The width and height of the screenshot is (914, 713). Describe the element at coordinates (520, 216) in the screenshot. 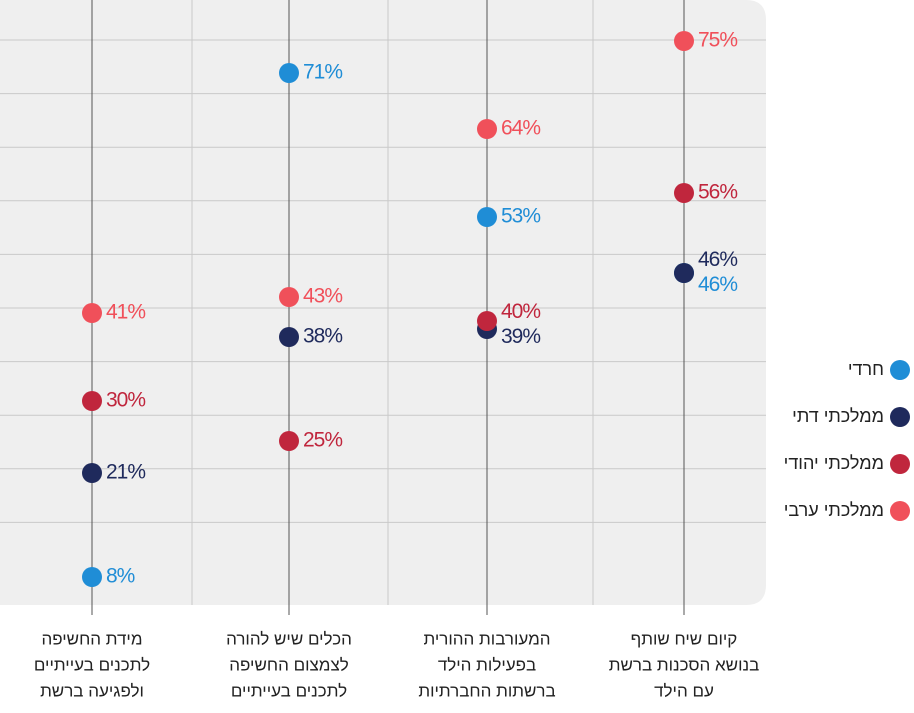

I see `value-label: 53%` at that location.